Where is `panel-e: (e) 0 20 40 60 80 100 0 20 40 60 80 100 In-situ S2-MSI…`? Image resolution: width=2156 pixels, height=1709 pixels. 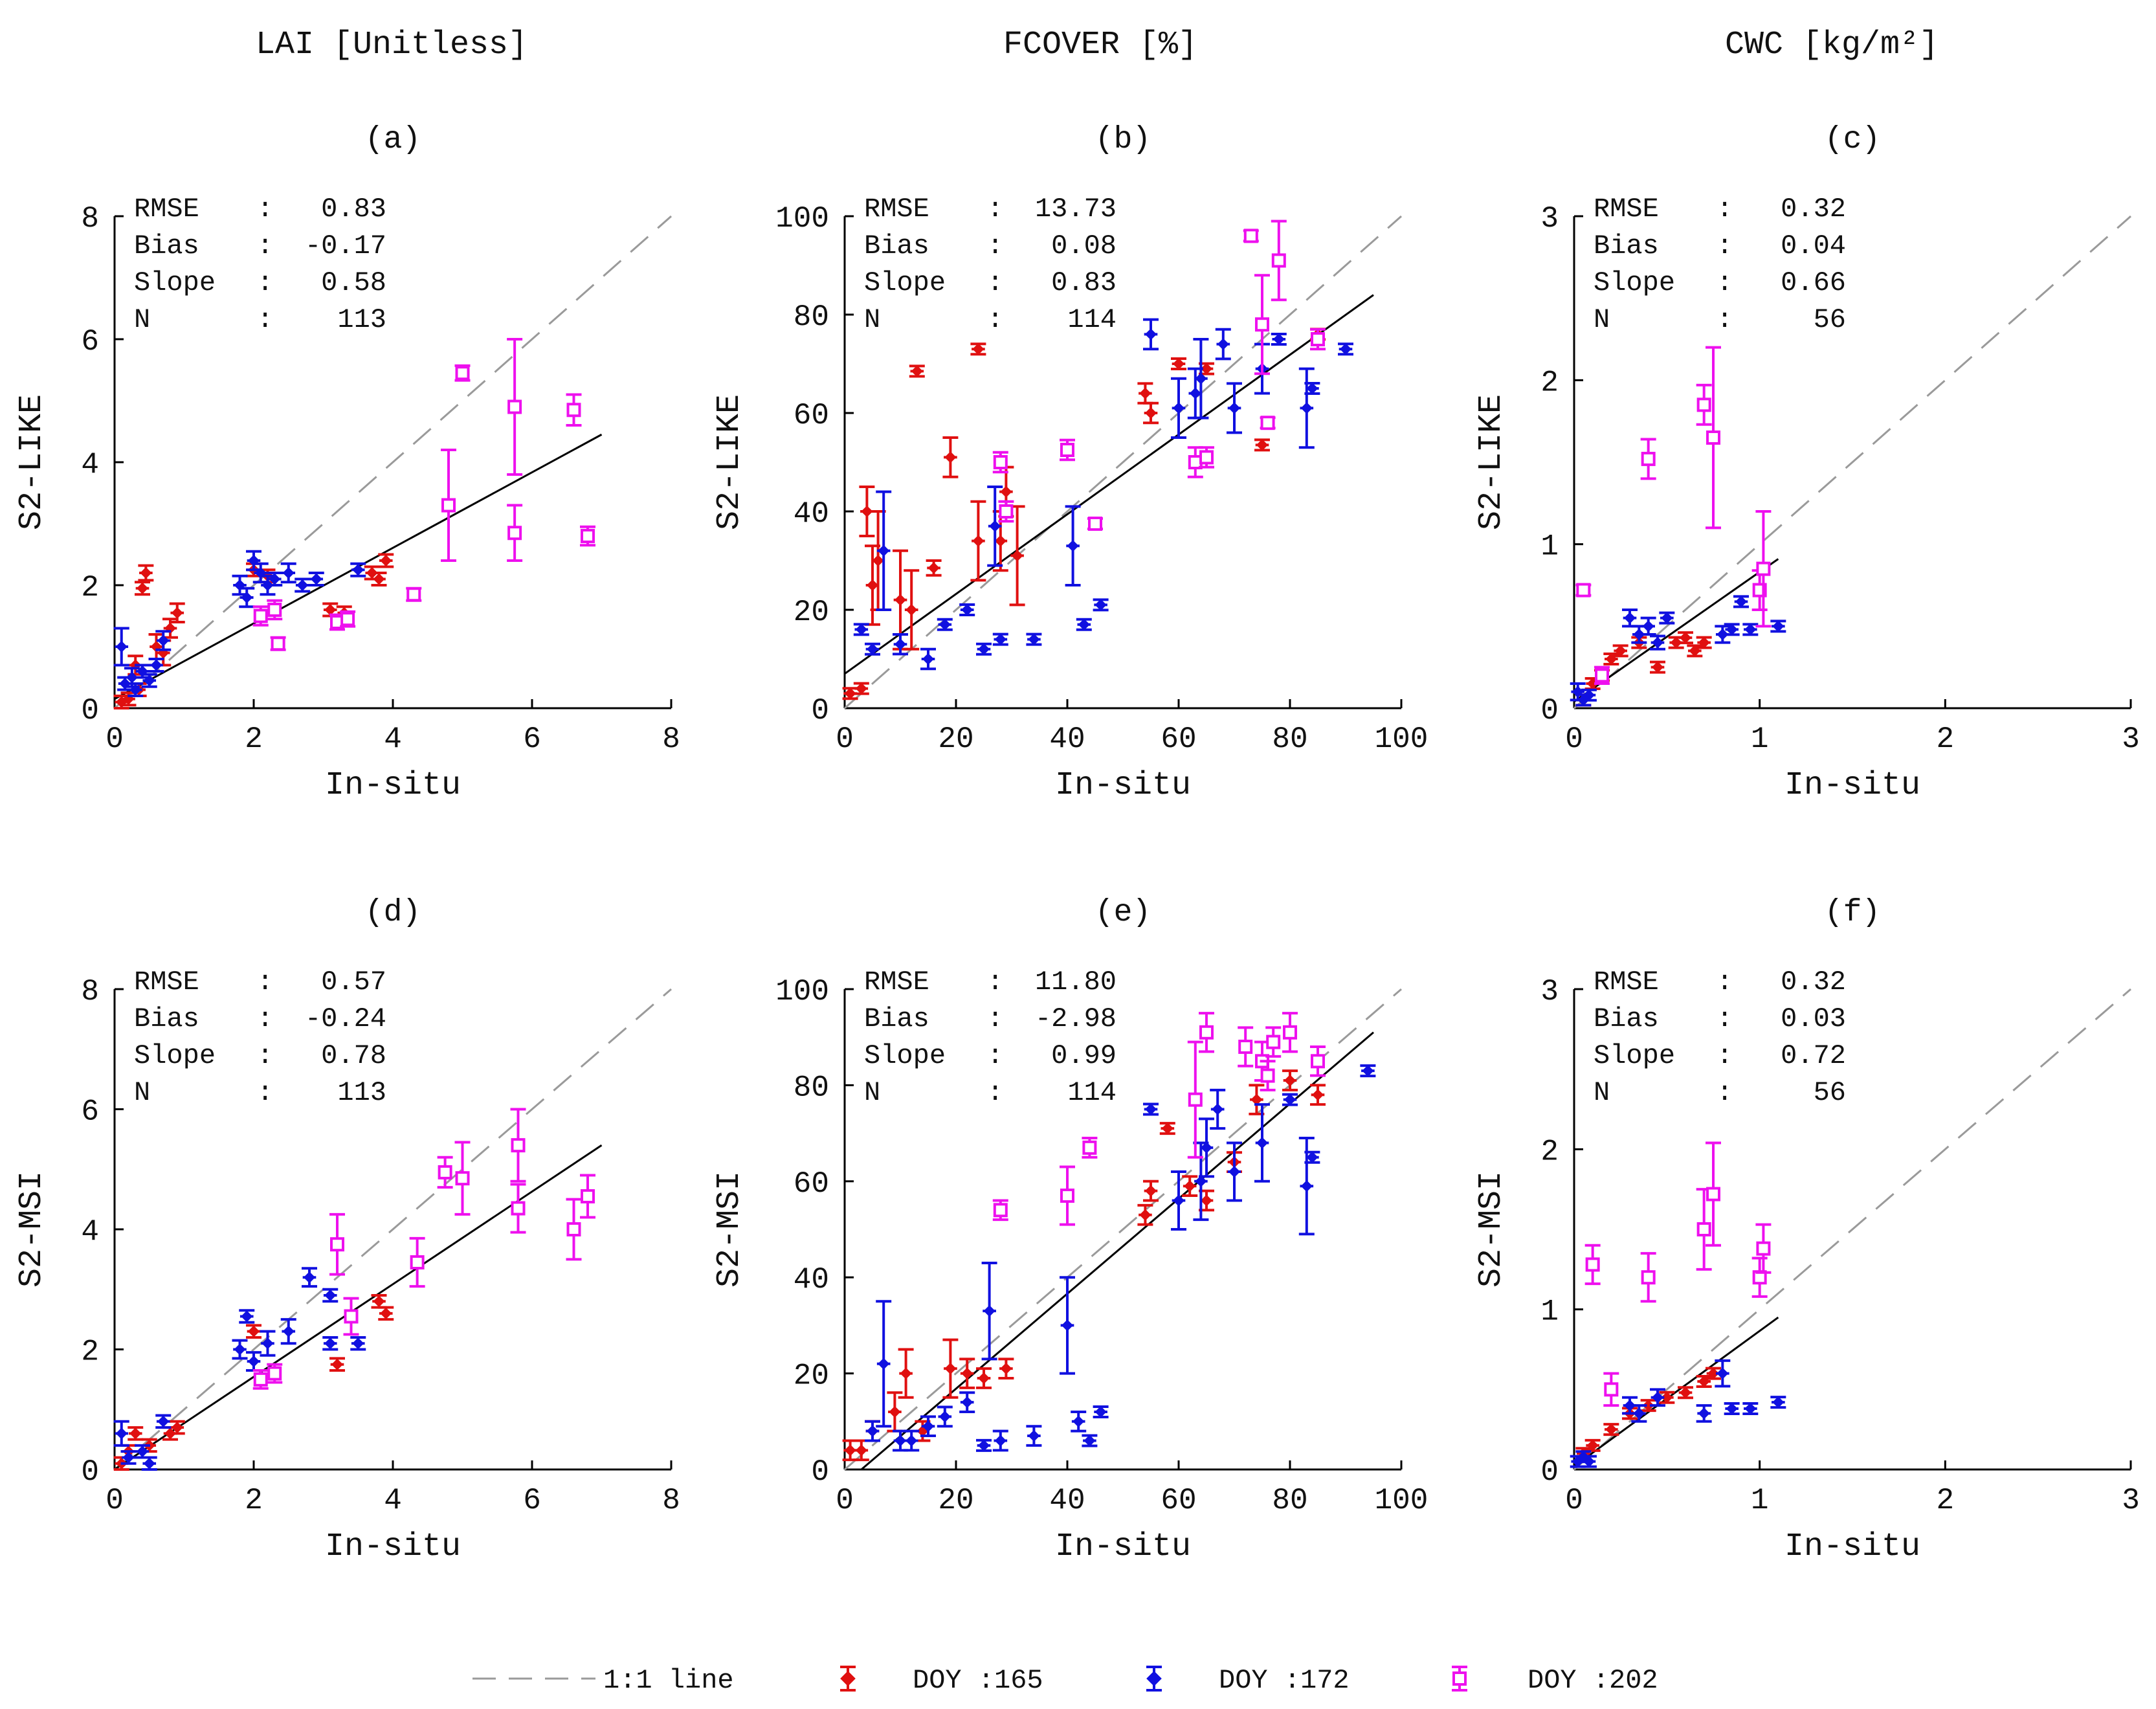 panel-e: (e) 0 20 40 60 80 100 0 20 40 60 80 100 In-situ S2-MSI… is located at coordinates (1069, 1230).